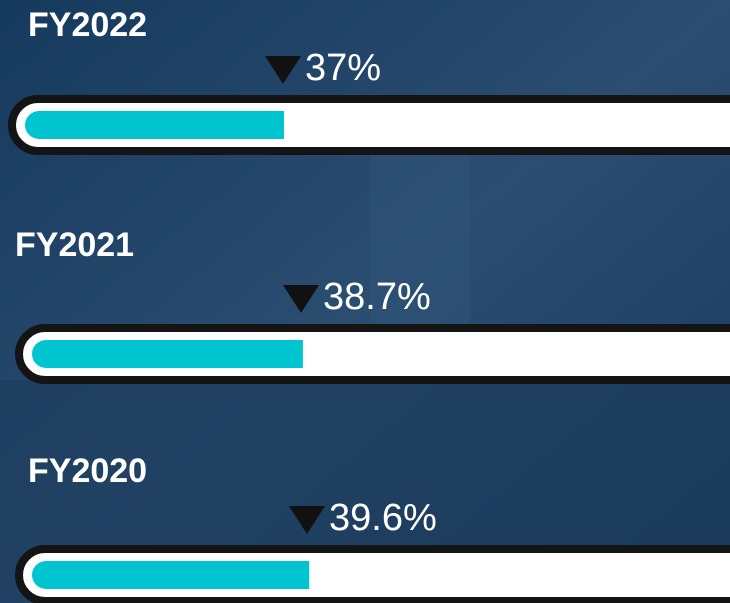 Image resolution: width=730 pixels, height=603 pixels. What do you see at coordinates (343, 68) in the screenshot?
I see `value-label: 37%` at bounding box center [343, 68].